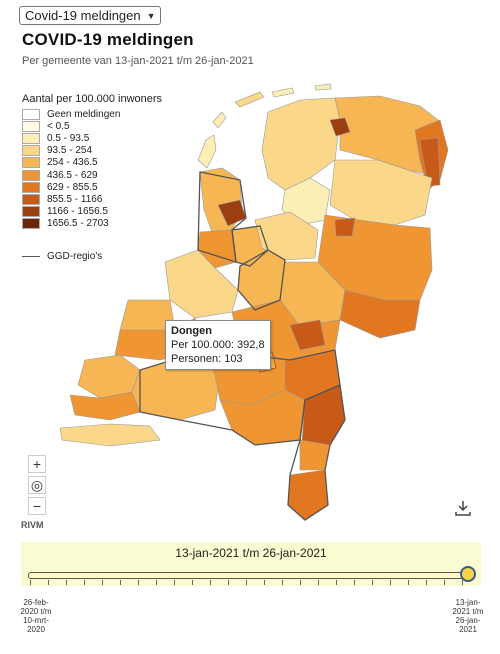 The height and width of the screenshot is (654, 500). I want to click on map-tooltip: Dongen Per 100.000: 392,8 Personen: 103, so click(218, 345).